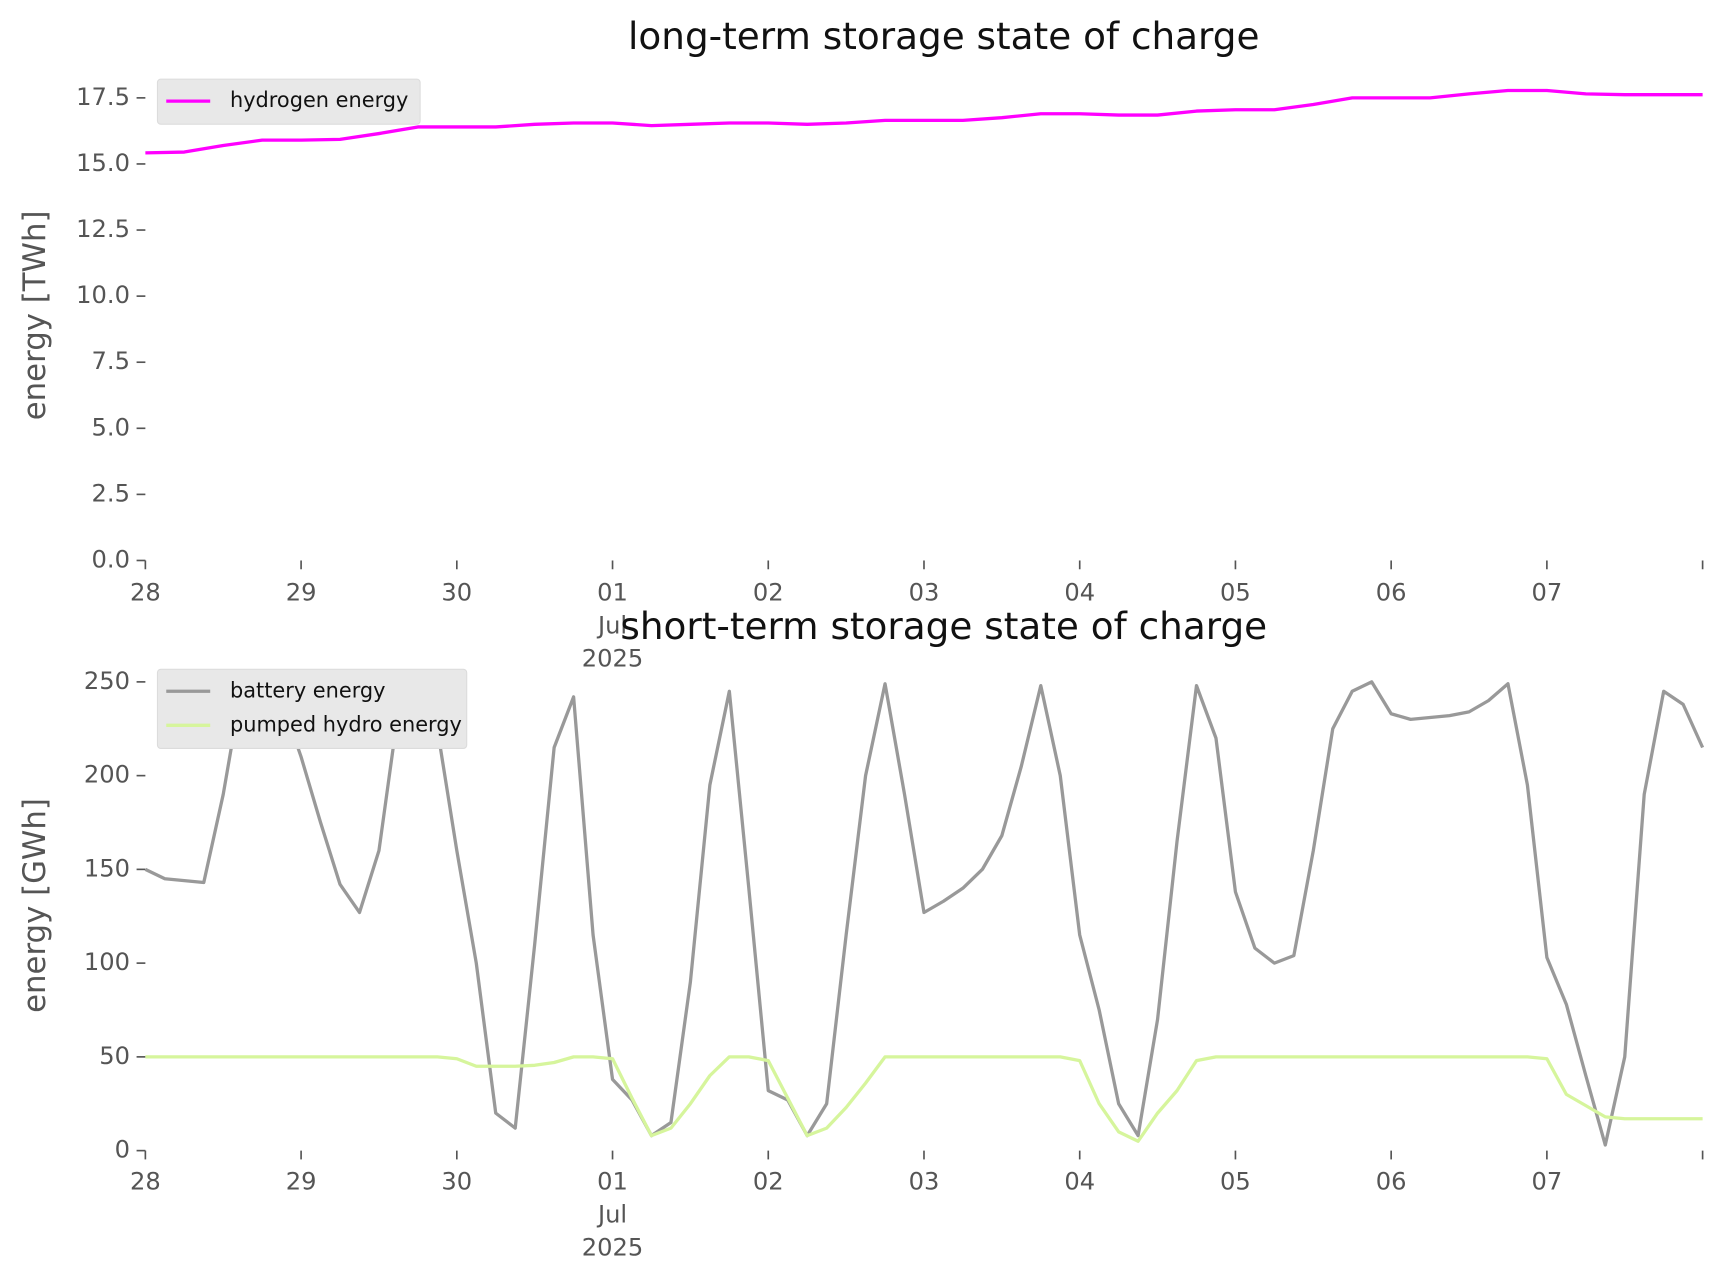 The image size is (1715, 1277). I want to click on y-tick-label: 0.0, so click(111, 559).